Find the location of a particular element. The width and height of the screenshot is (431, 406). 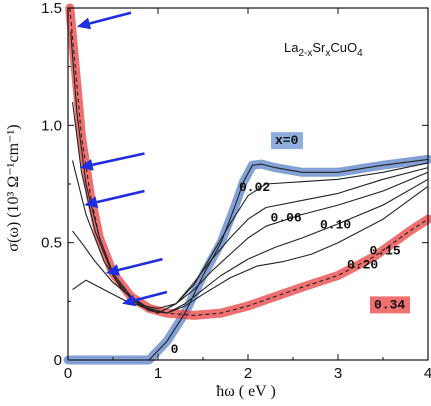

x-tick-label-2: 2 is located at coordinates (248, 373).